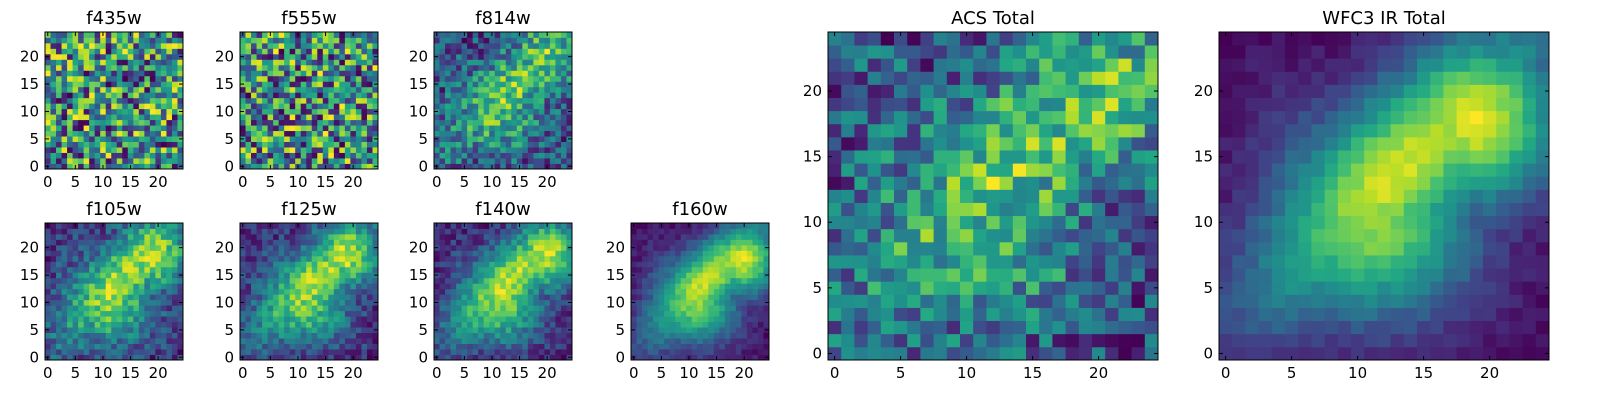 This screenshot has width=1600, height=400. Describe the element at coordinates (34, 330) in the screenshot. I see `y-tick-label: 5` at that location.